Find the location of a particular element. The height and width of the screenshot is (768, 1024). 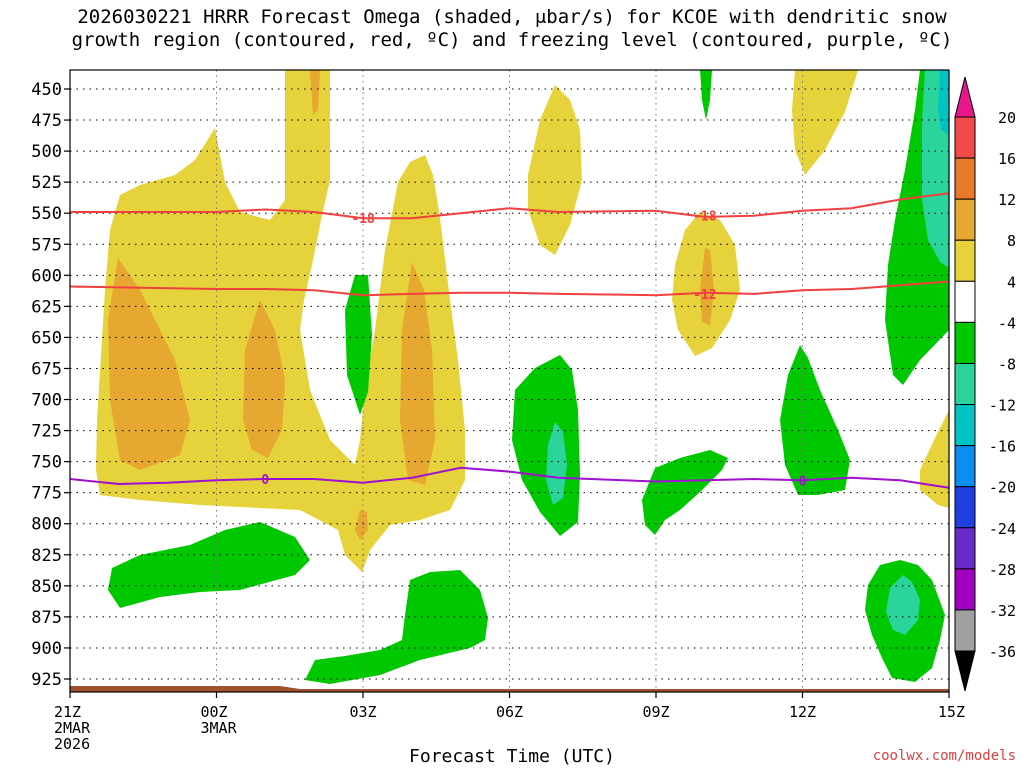

y-tick-label: 675 is located at coordinates (46, 369).